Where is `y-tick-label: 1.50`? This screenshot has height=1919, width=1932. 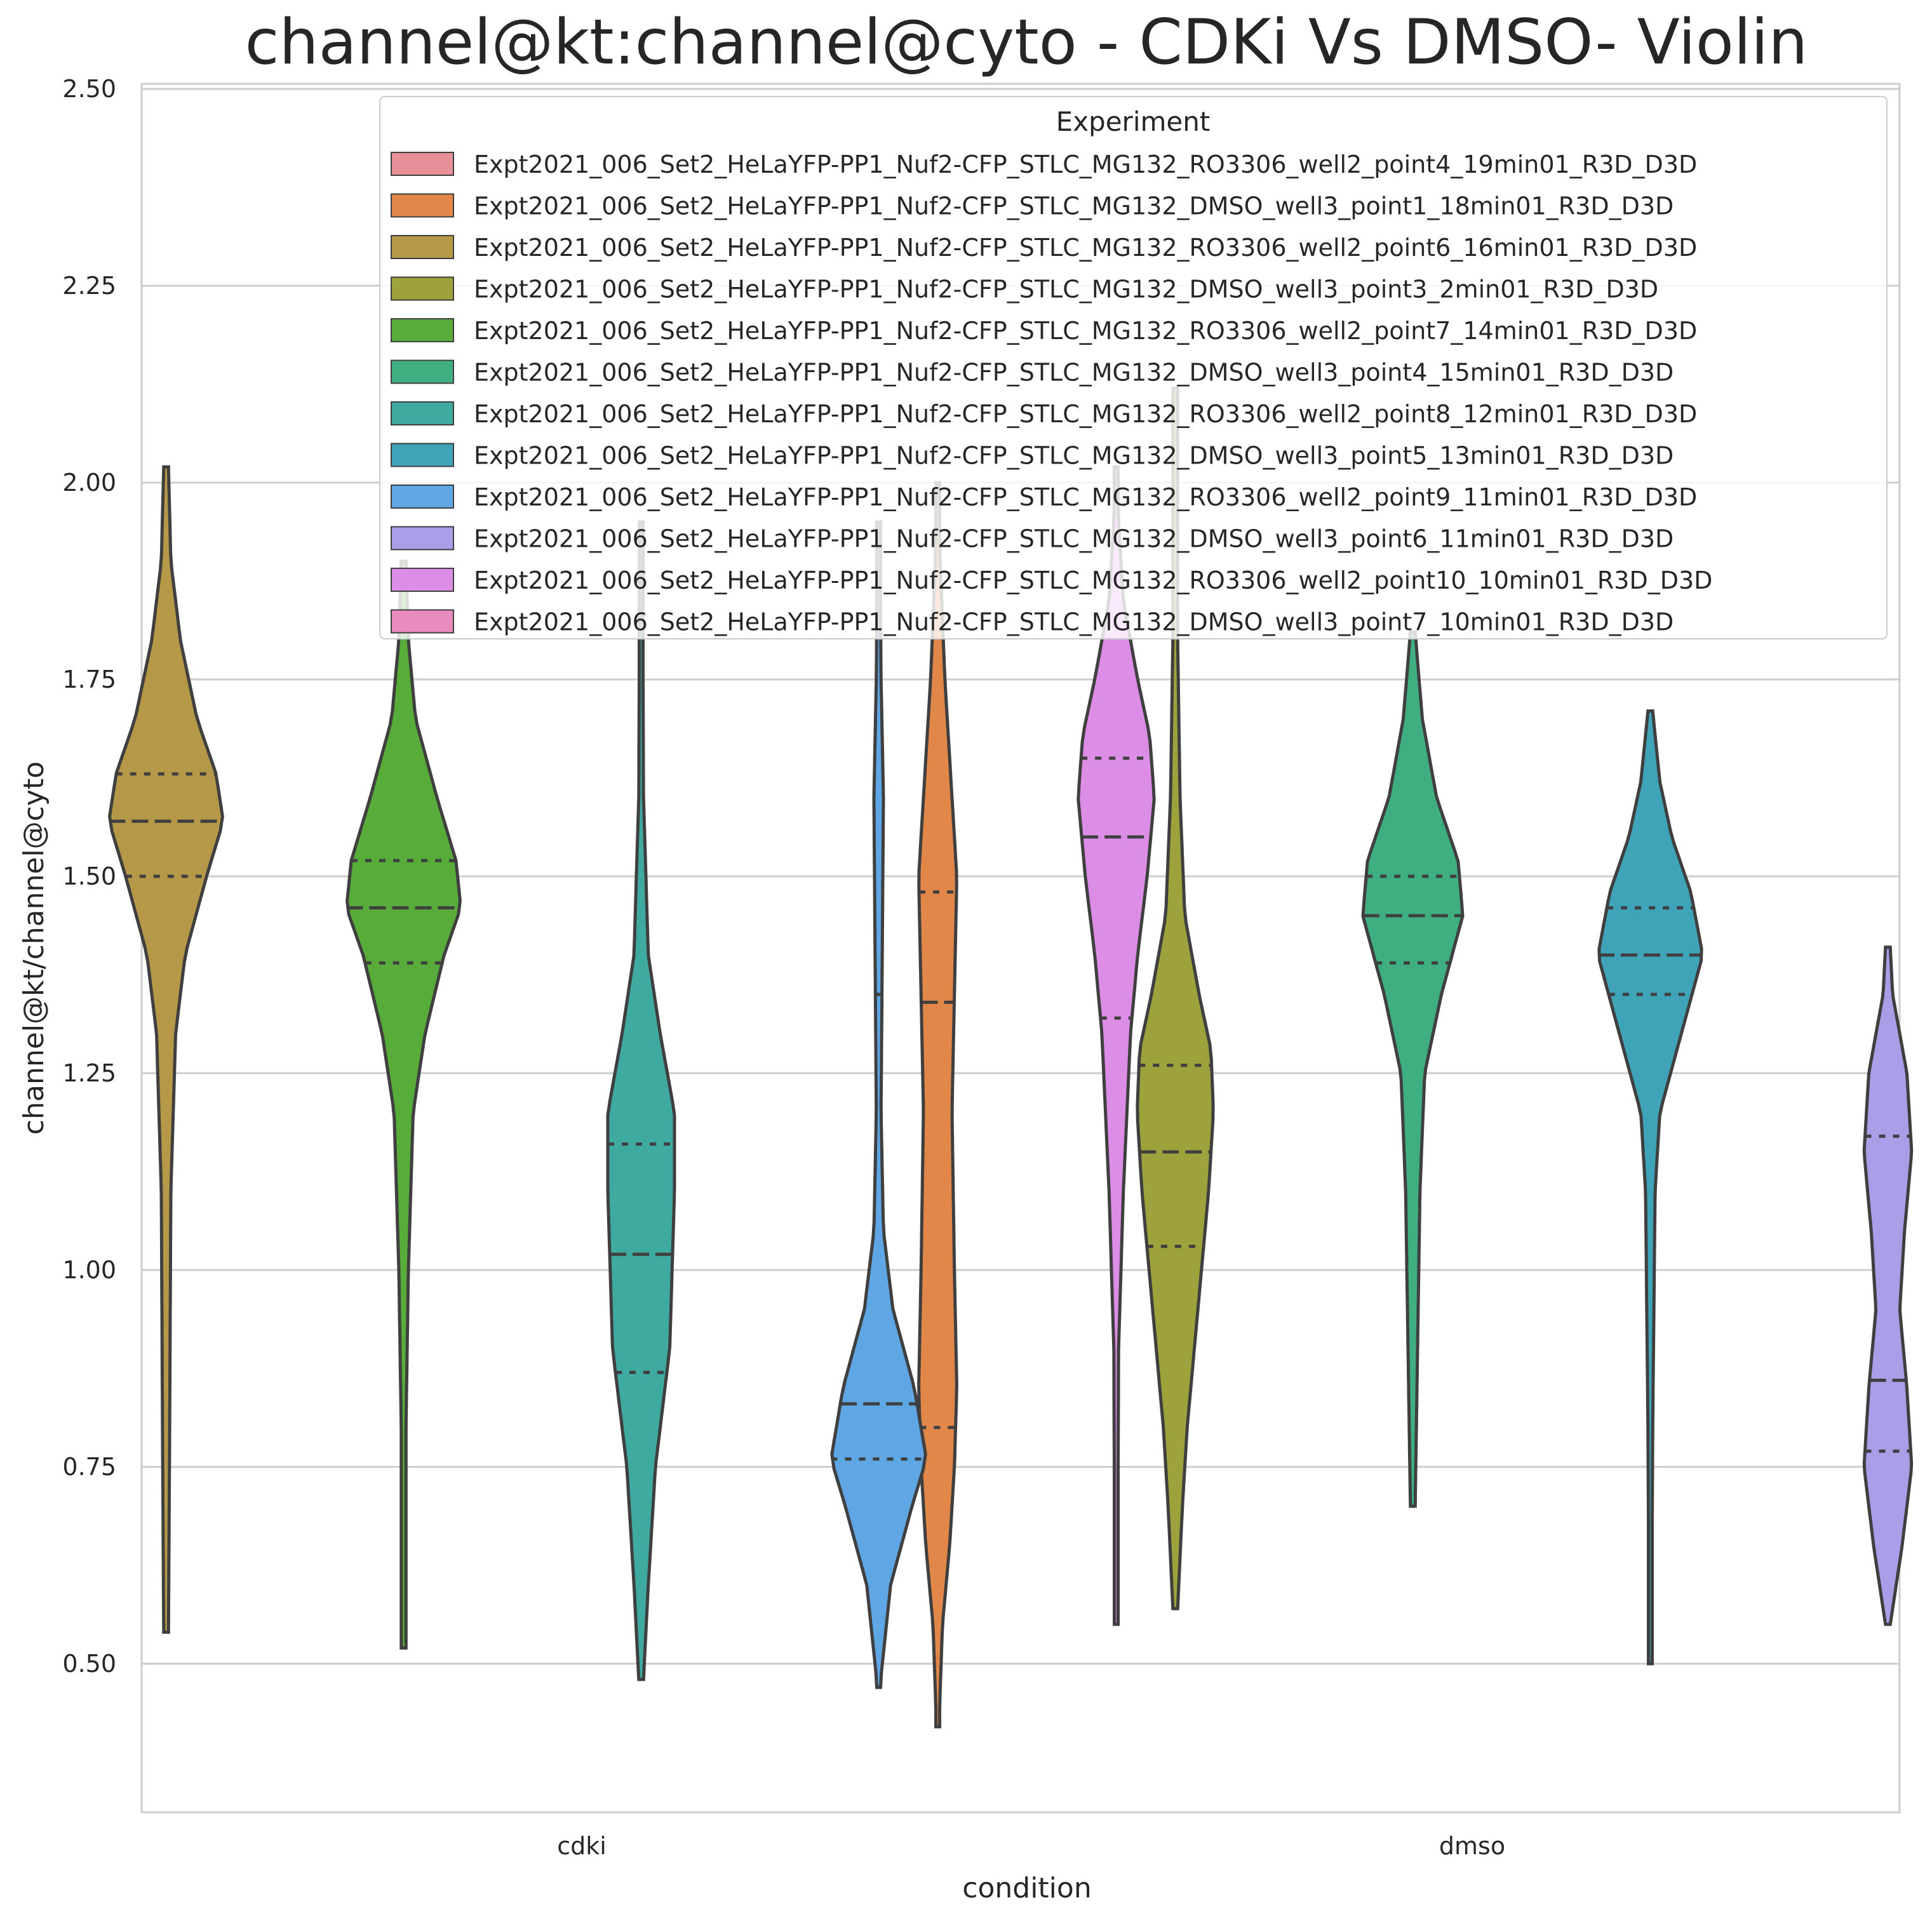 y-tick-label: 1.50 is located at coordinates (89, 876).